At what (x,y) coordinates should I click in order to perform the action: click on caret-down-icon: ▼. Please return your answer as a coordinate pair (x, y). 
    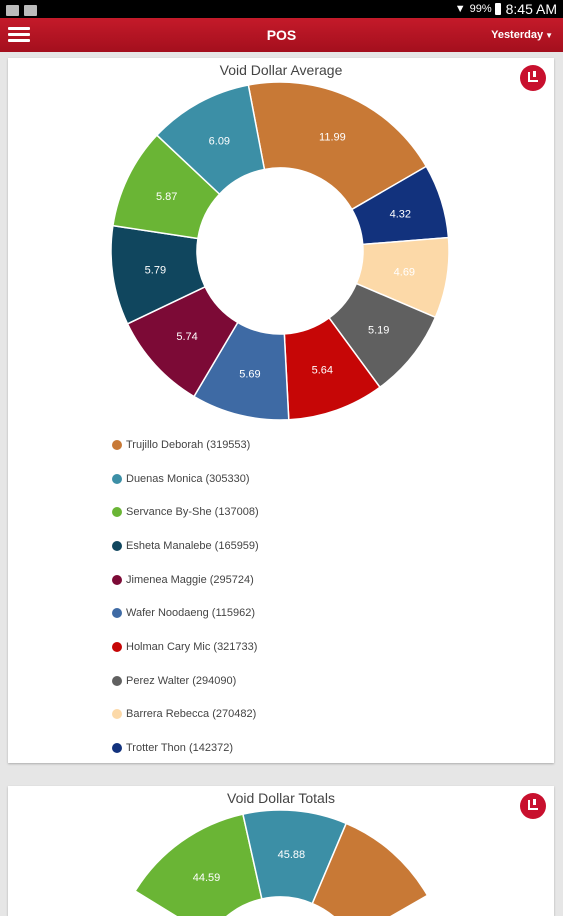
    Looking at the image, I should click on (549, 35).